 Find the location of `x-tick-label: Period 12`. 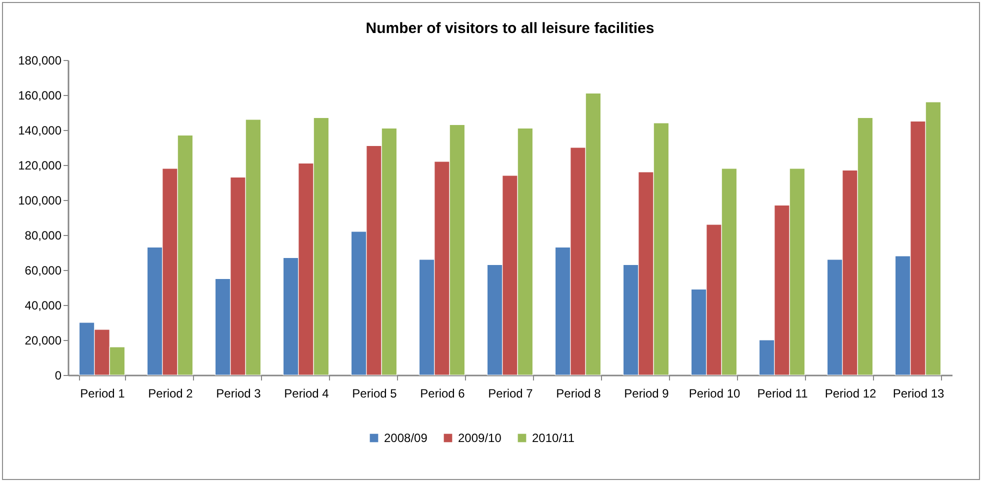

x-tick-label: Period 12 is located at coordinates (850, 393).